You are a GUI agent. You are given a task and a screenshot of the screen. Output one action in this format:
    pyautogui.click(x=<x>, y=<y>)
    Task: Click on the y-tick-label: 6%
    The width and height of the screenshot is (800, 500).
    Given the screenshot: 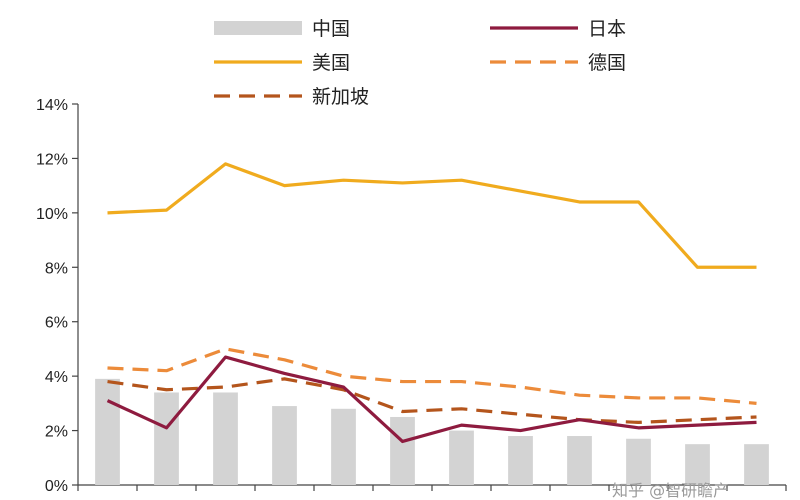 What is the action you would take?
    pyautogui.click(x=56, y=323)
    